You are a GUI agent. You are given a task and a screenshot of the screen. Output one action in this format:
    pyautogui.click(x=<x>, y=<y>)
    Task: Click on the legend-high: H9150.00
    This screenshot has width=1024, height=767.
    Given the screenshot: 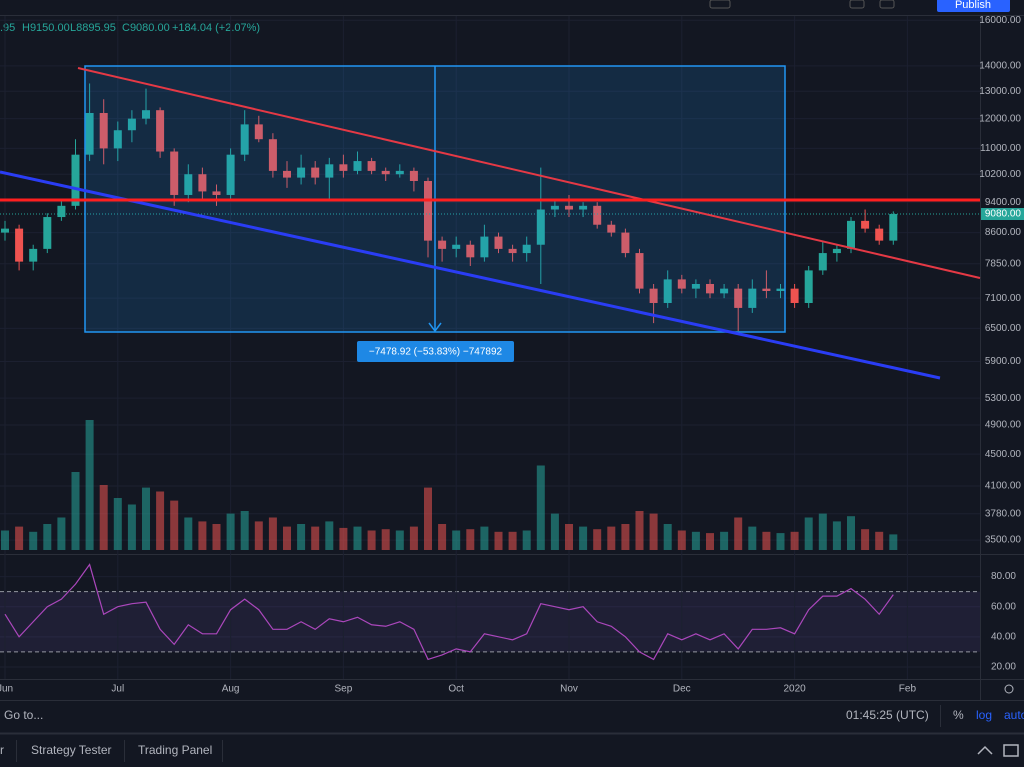 What is the action you would take?
    pyautogui.click(x=46, y=28)
    